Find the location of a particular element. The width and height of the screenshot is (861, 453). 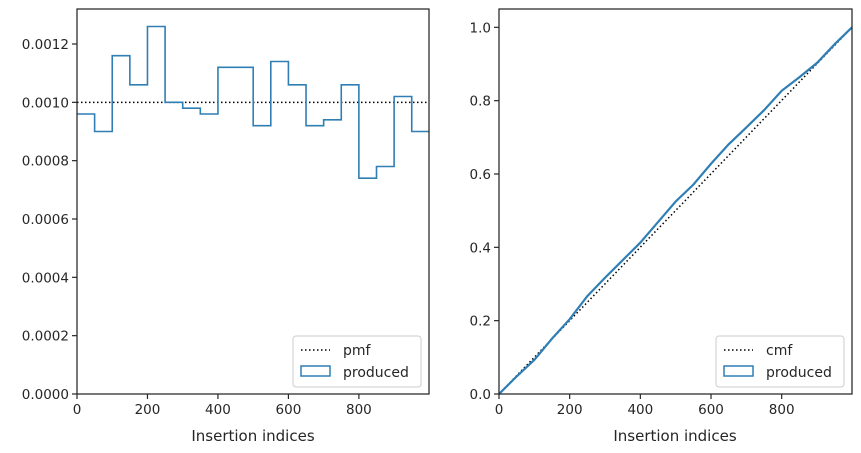

y-tick-label: 0.4 is located at coordinates (480, 248).